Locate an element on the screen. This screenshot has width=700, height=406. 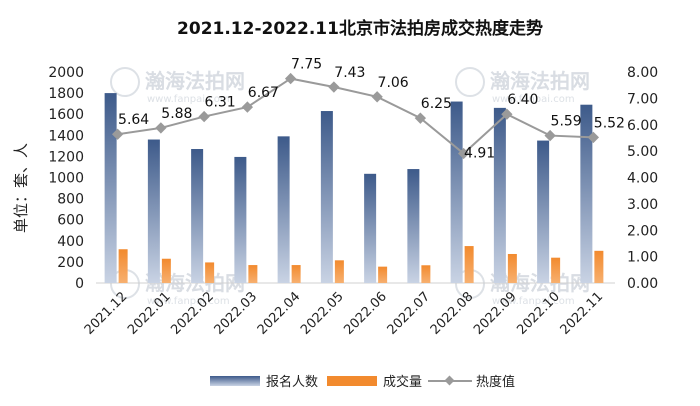
heat-data-label: 5.64 is located at coordinates (133, 120).